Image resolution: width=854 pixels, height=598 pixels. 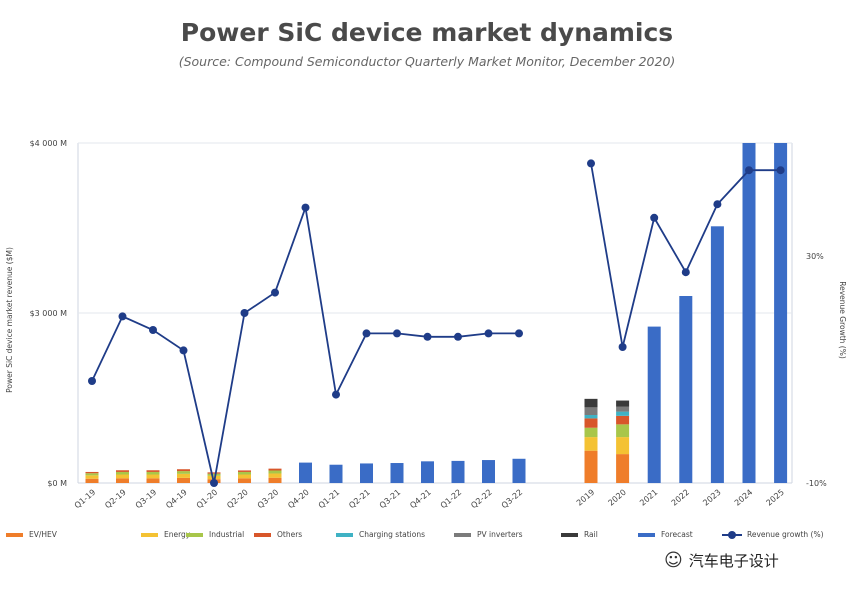 What do you see at coordinates (290, 534) in the screenshot?
I see `legend-label: Others` at bounding box center [290, 534].